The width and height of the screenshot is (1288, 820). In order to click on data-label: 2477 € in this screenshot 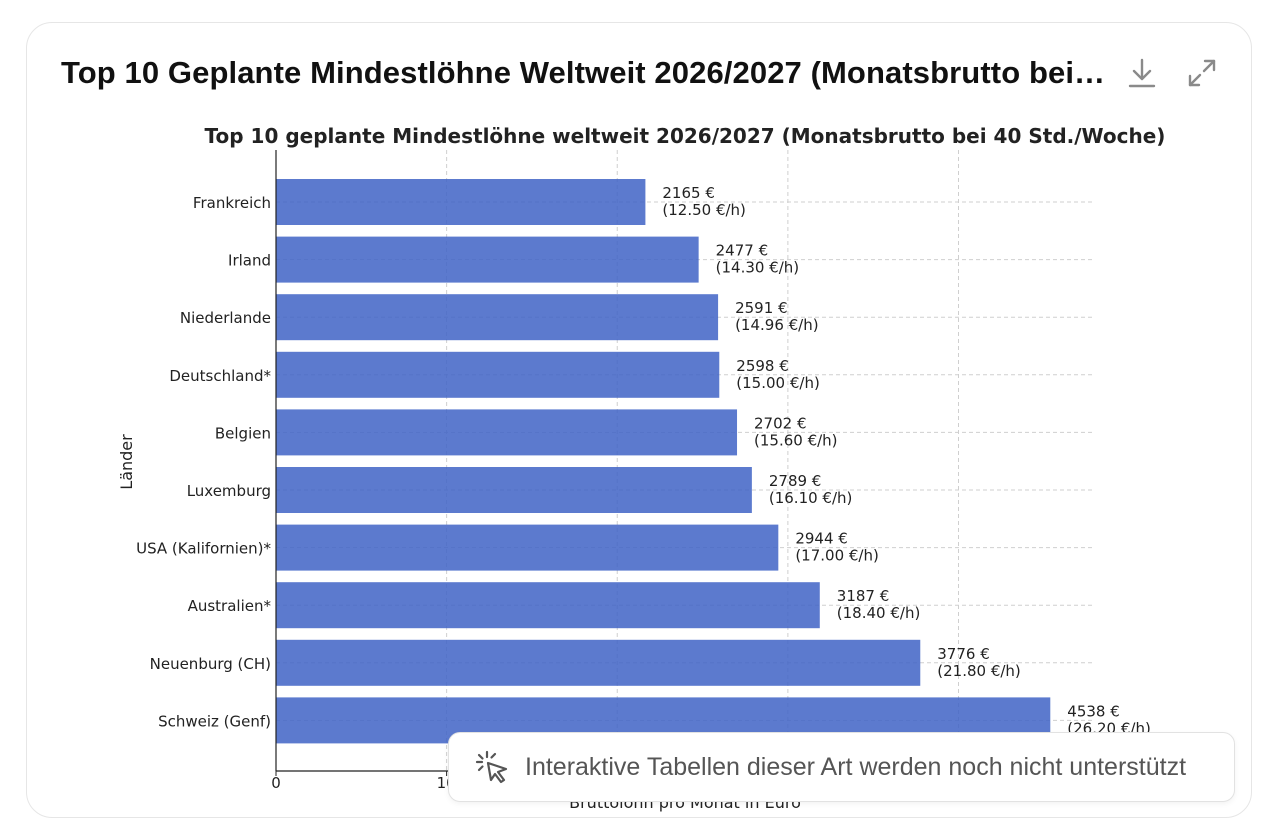, I will do `click(742, 251)`.